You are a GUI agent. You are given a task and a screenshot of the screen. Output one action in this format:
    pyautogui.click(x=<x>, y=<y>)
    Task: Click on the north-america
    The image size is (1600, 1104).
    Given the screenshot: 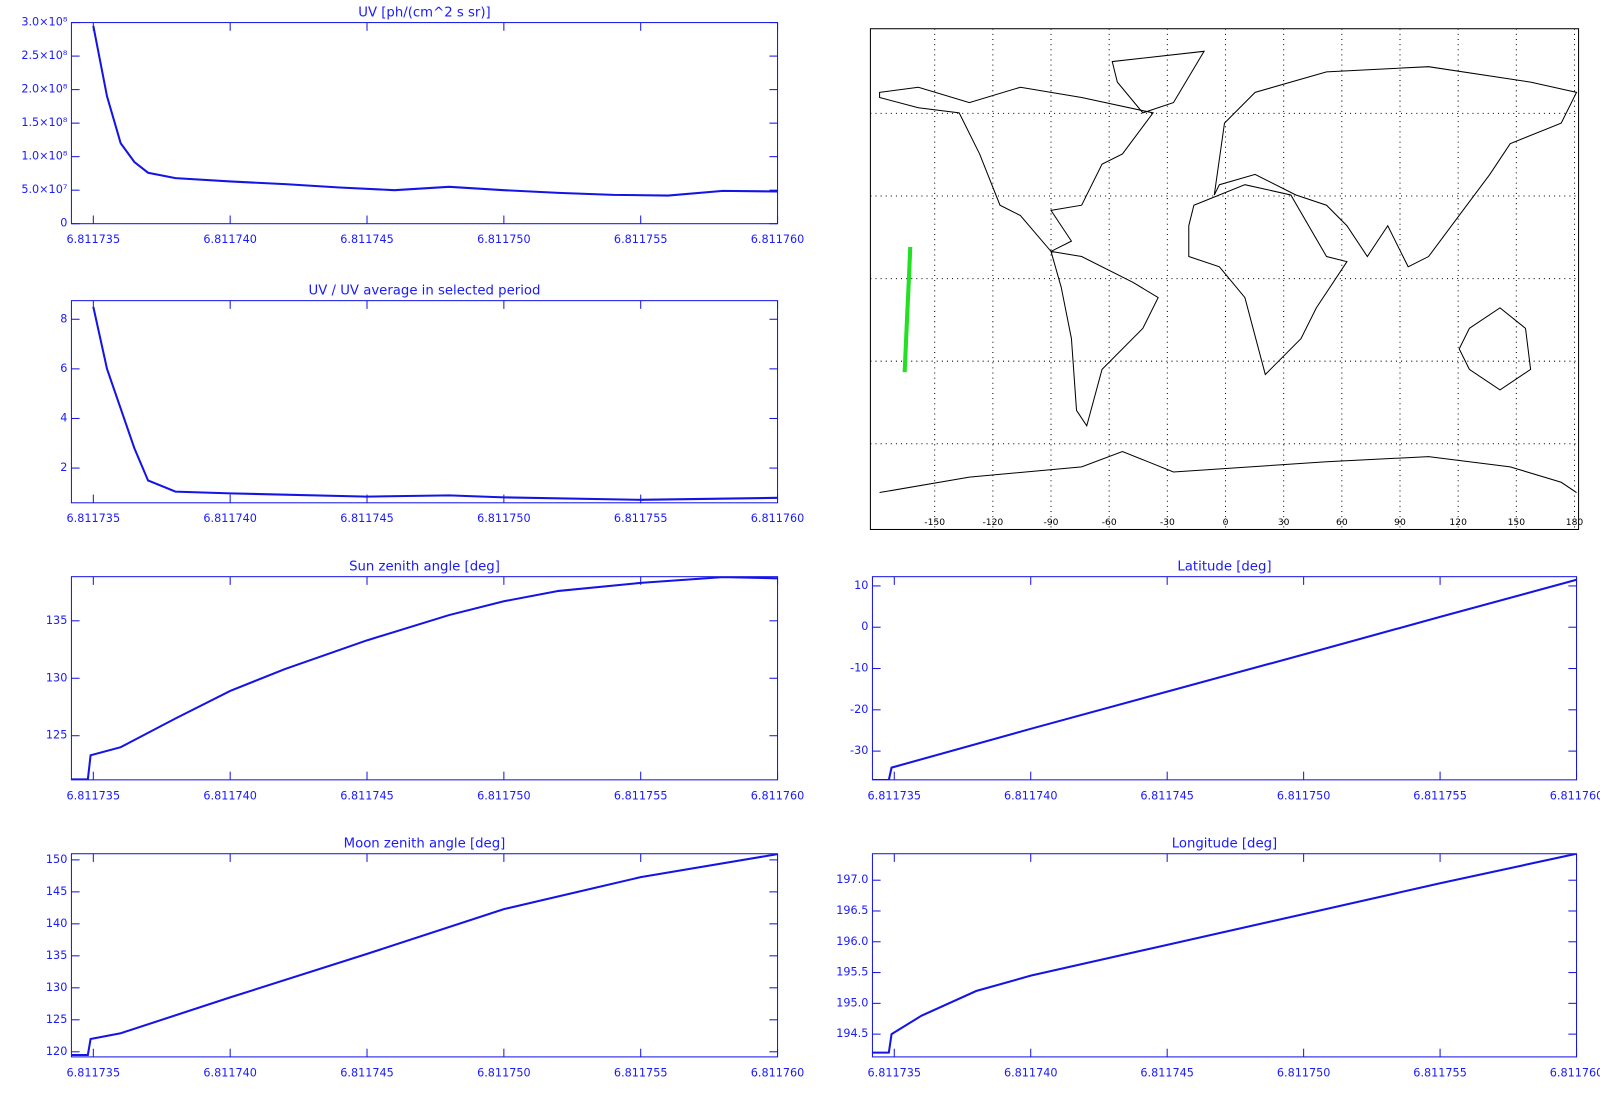 What is the action you would take?
    pyautogui.click(x=1016, y=169)
    